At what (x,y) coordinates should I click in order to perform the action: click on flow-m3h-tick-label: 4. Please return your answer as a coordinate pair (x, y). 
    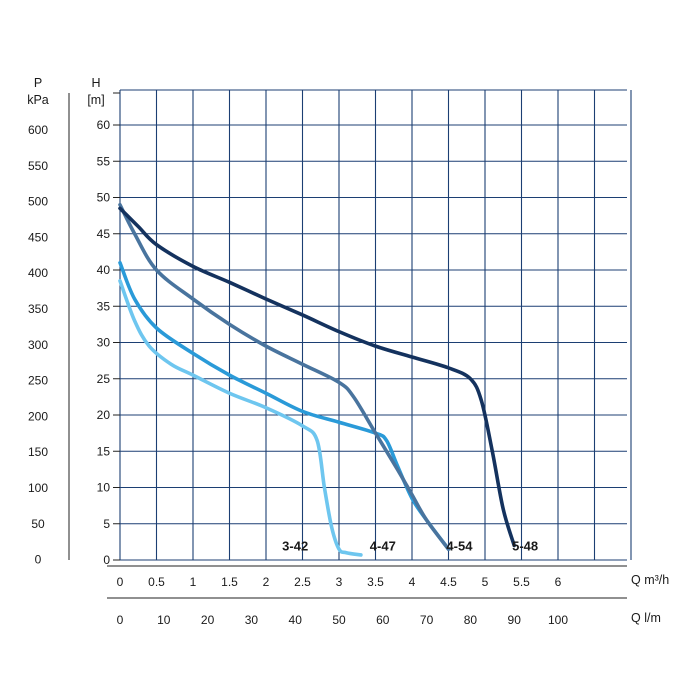
    Looking at the image, I should click on (412, 582).